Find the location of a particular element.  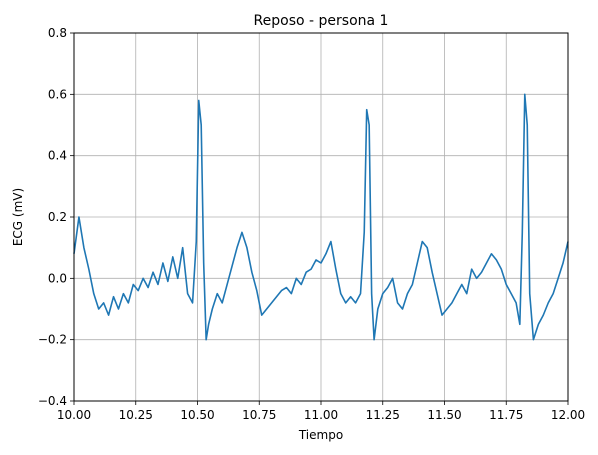

x-tick-label: 12.00 is located at coordinates (568, 415).